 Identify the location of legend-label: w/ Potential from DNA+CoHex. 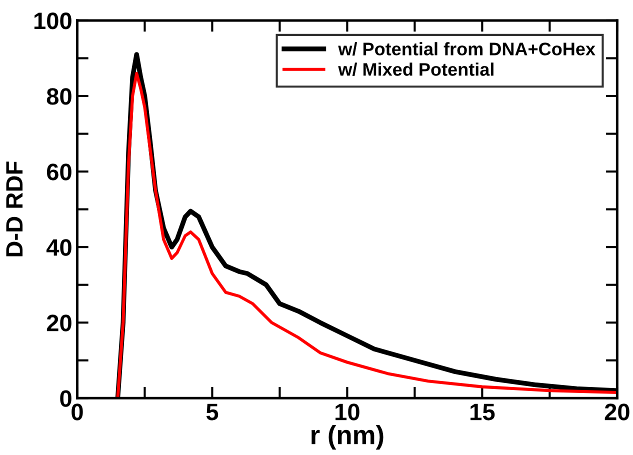
(467, 49).